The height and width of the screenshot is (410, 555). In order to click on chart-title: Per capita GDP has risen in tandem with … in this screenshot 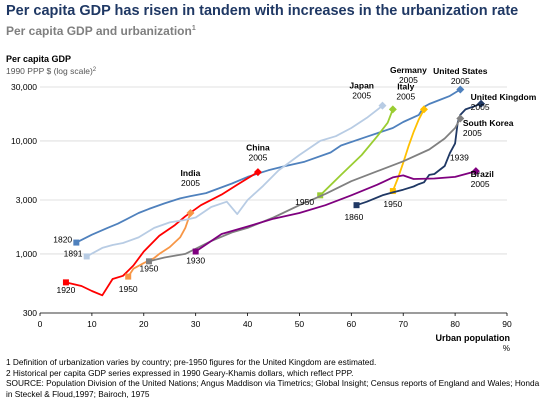, I will do `click(262, 11)`.